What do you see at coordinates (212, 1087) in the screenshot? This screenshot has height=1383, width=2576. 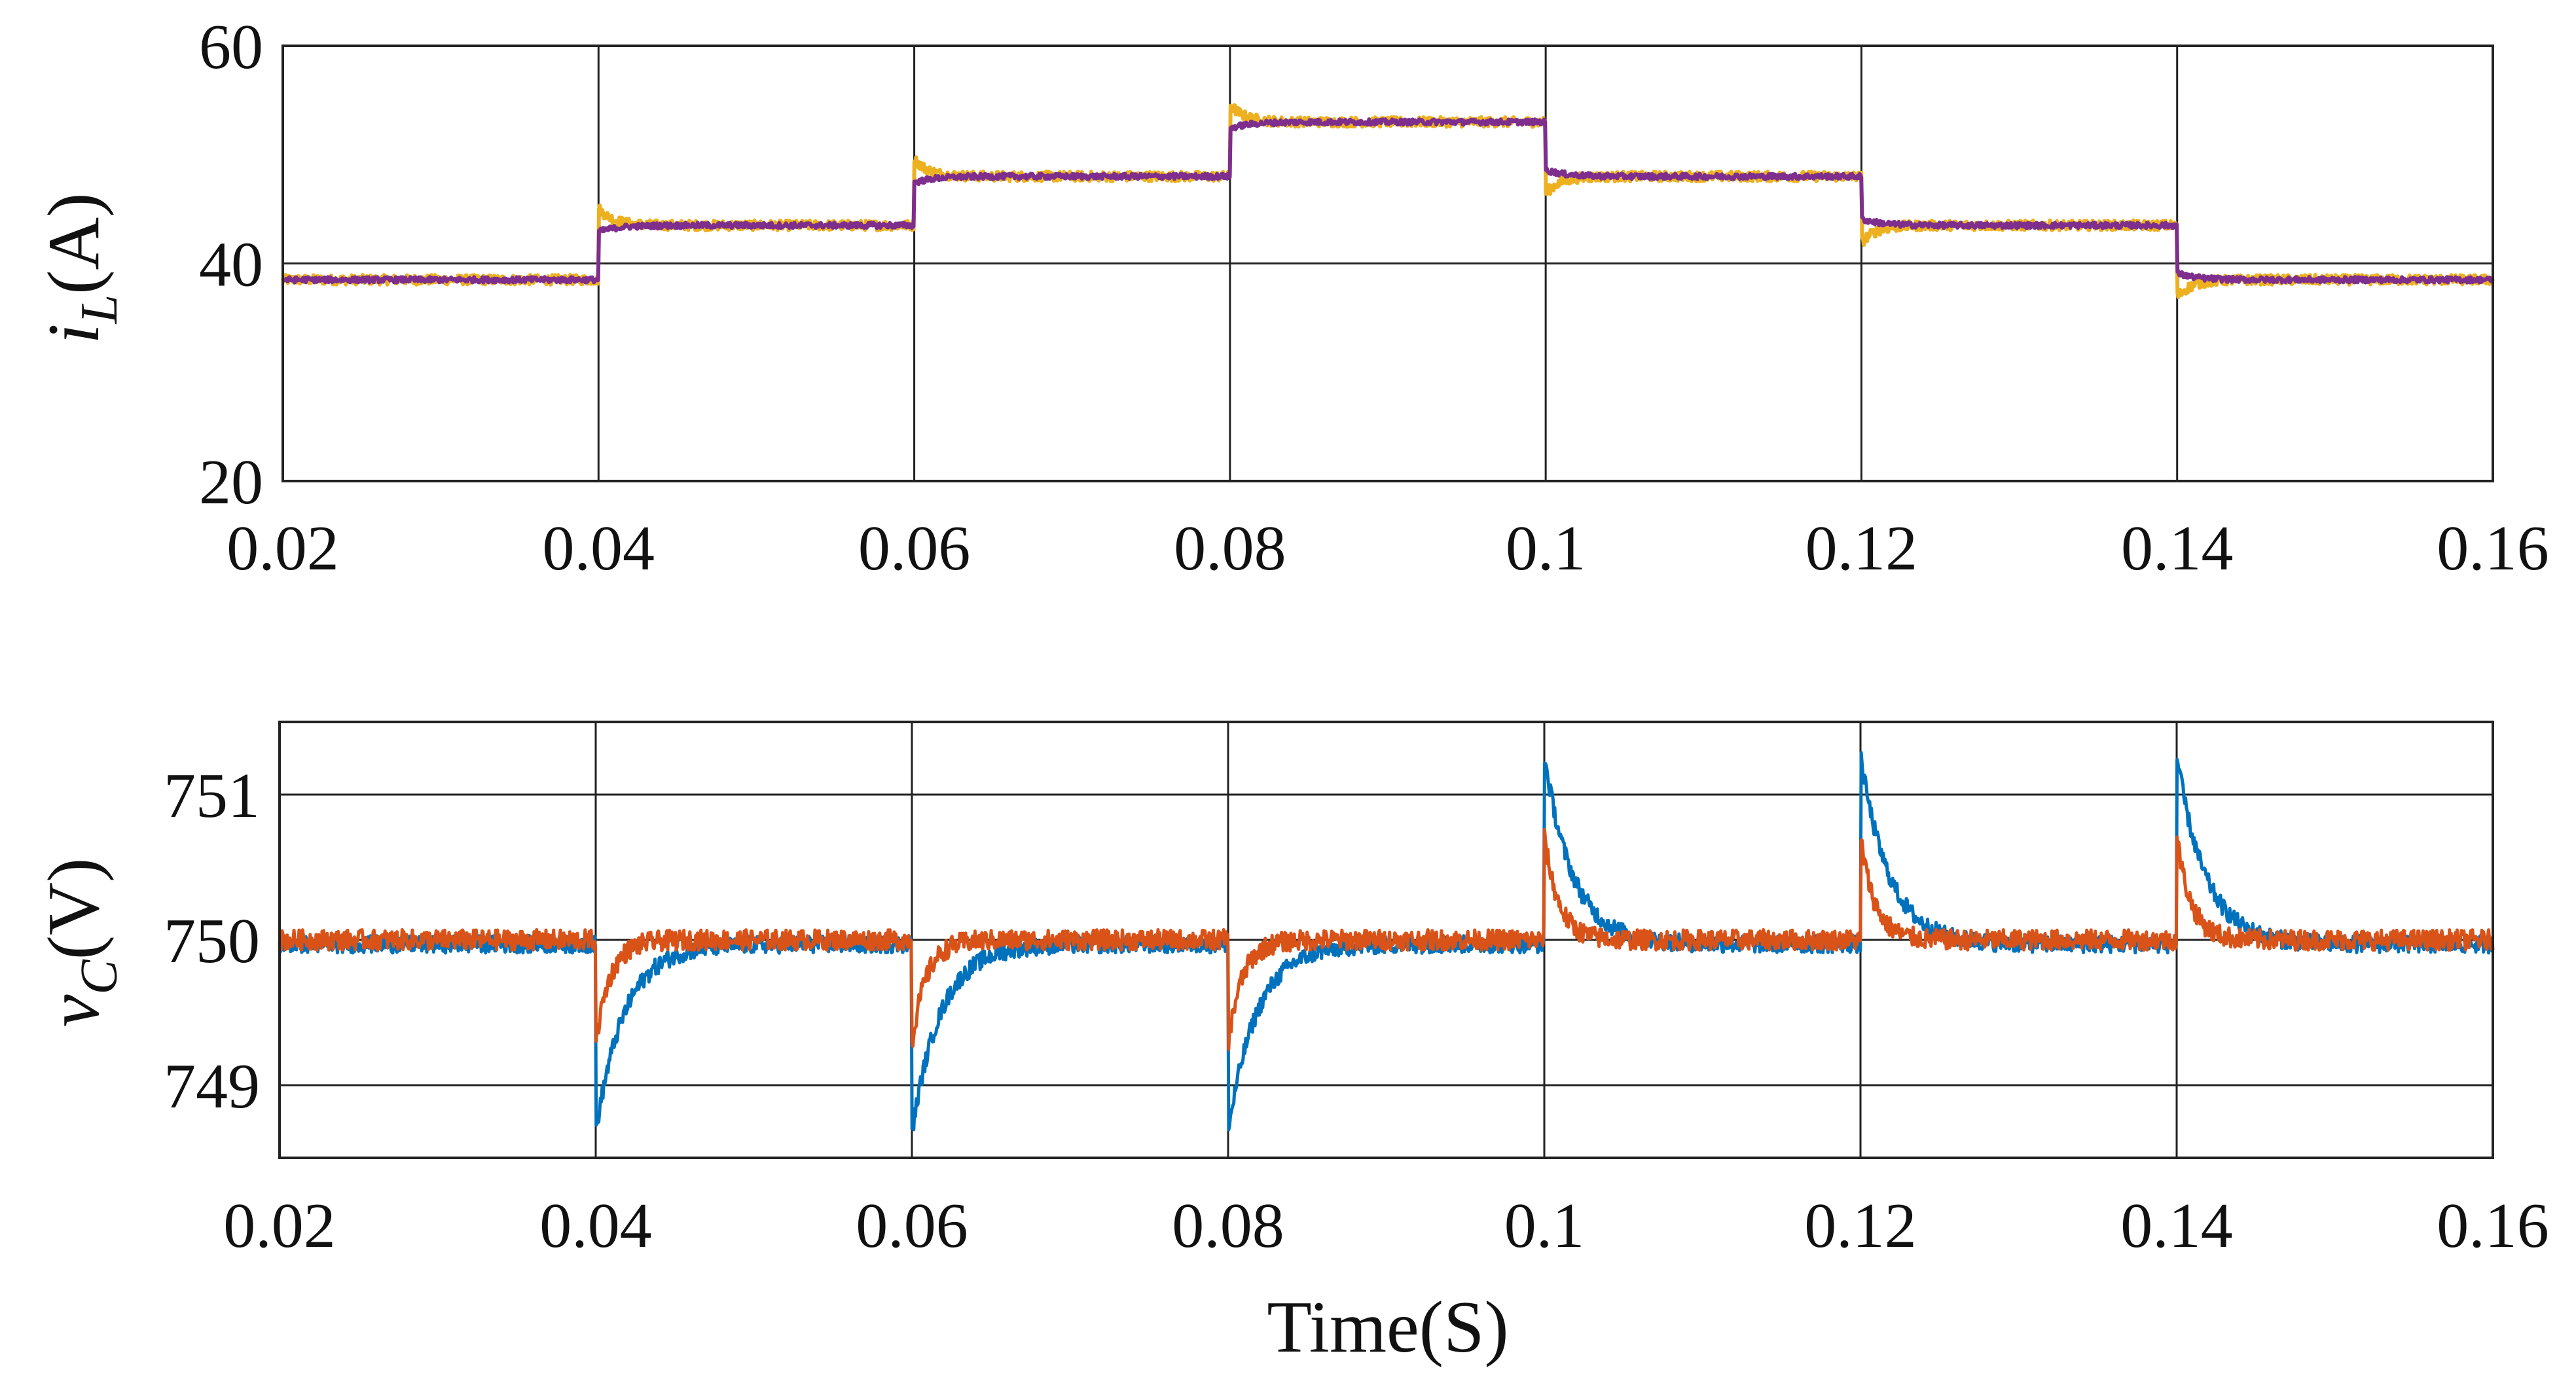 I see `y-tick-label: 749` at bounding box center [212, 1087].